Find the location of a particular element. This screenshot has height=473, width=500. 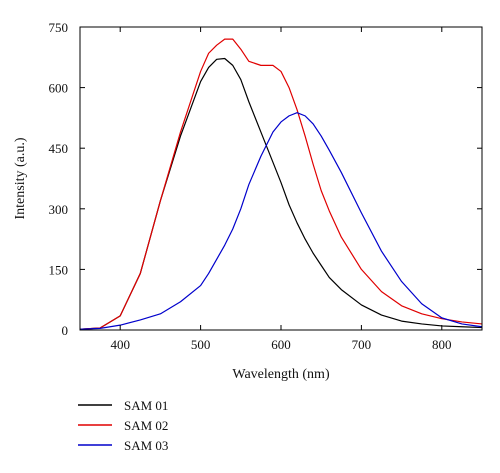

legend-item-1: SAM 01 is located at coordinates (123, 405).